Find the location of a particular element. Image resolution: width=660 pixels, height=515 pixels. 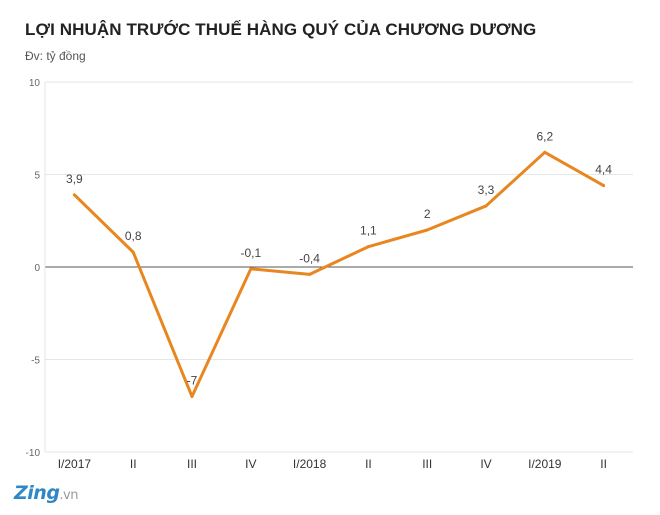

y-tick-label: -10 is located at coordinates (33, 453).